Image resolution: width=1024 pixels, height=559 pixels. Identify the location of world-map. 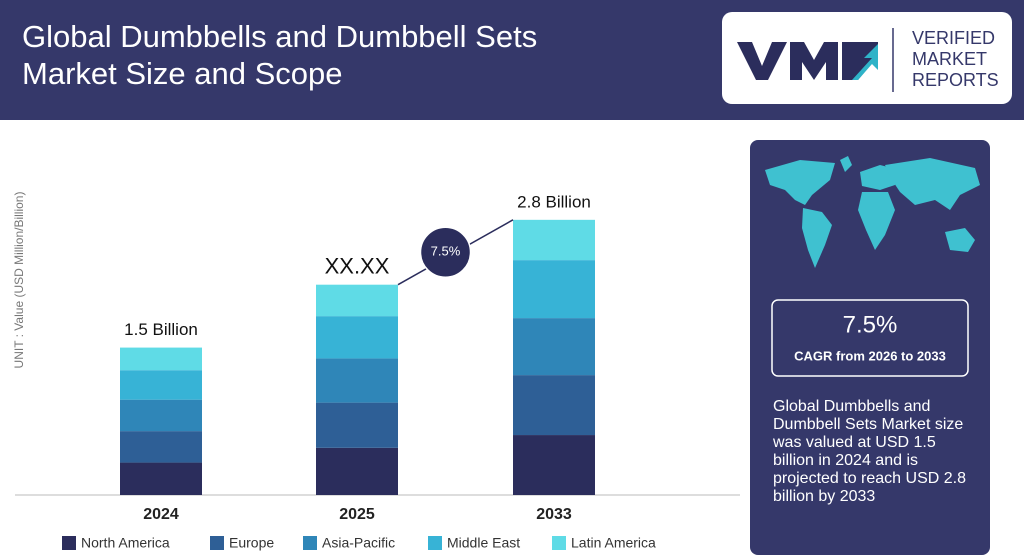
(872, 212).